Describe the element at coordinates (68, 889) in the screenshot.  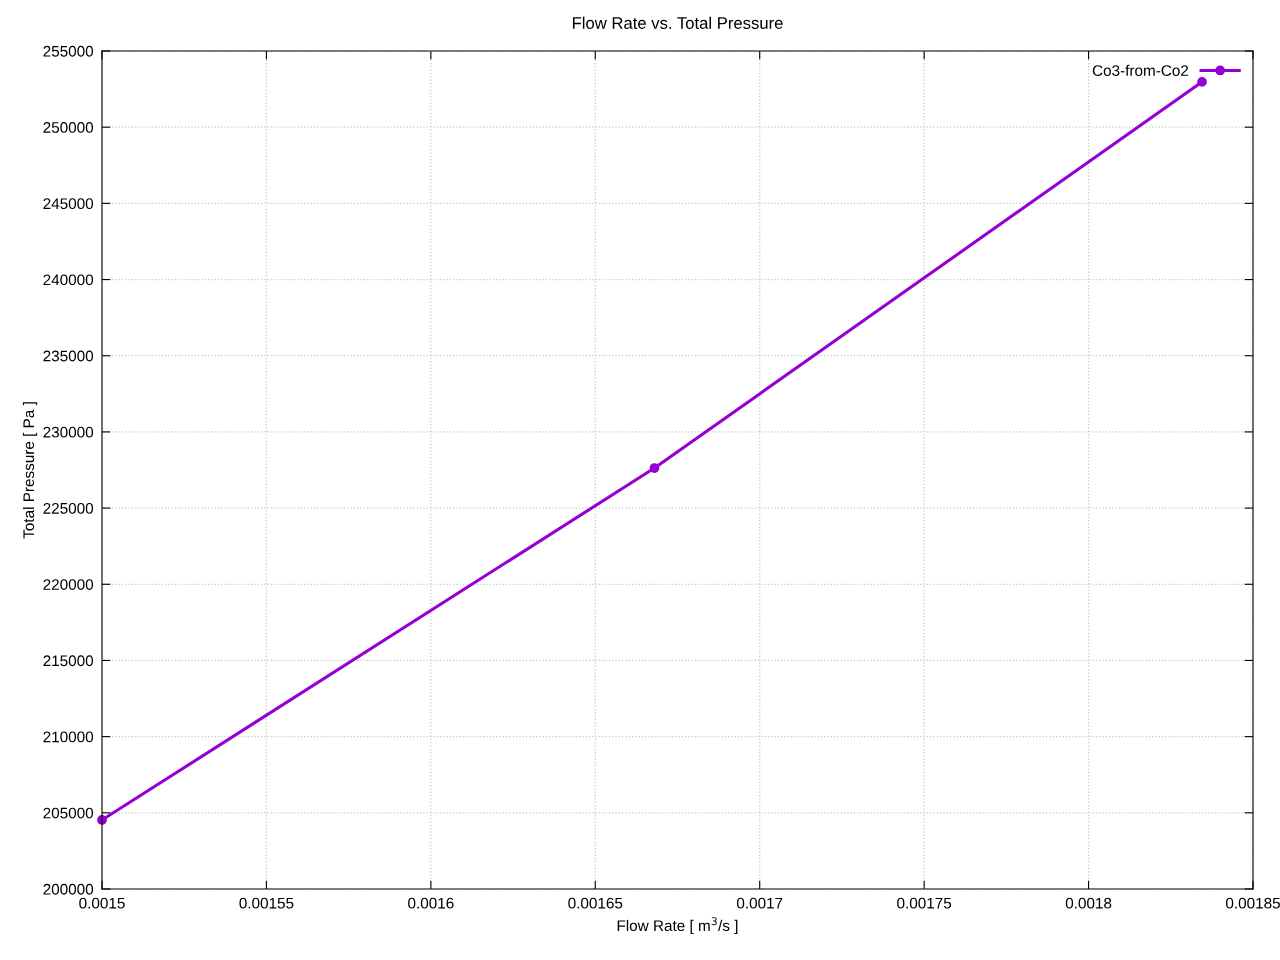
I see `y-tick-label: 200000` at that location.